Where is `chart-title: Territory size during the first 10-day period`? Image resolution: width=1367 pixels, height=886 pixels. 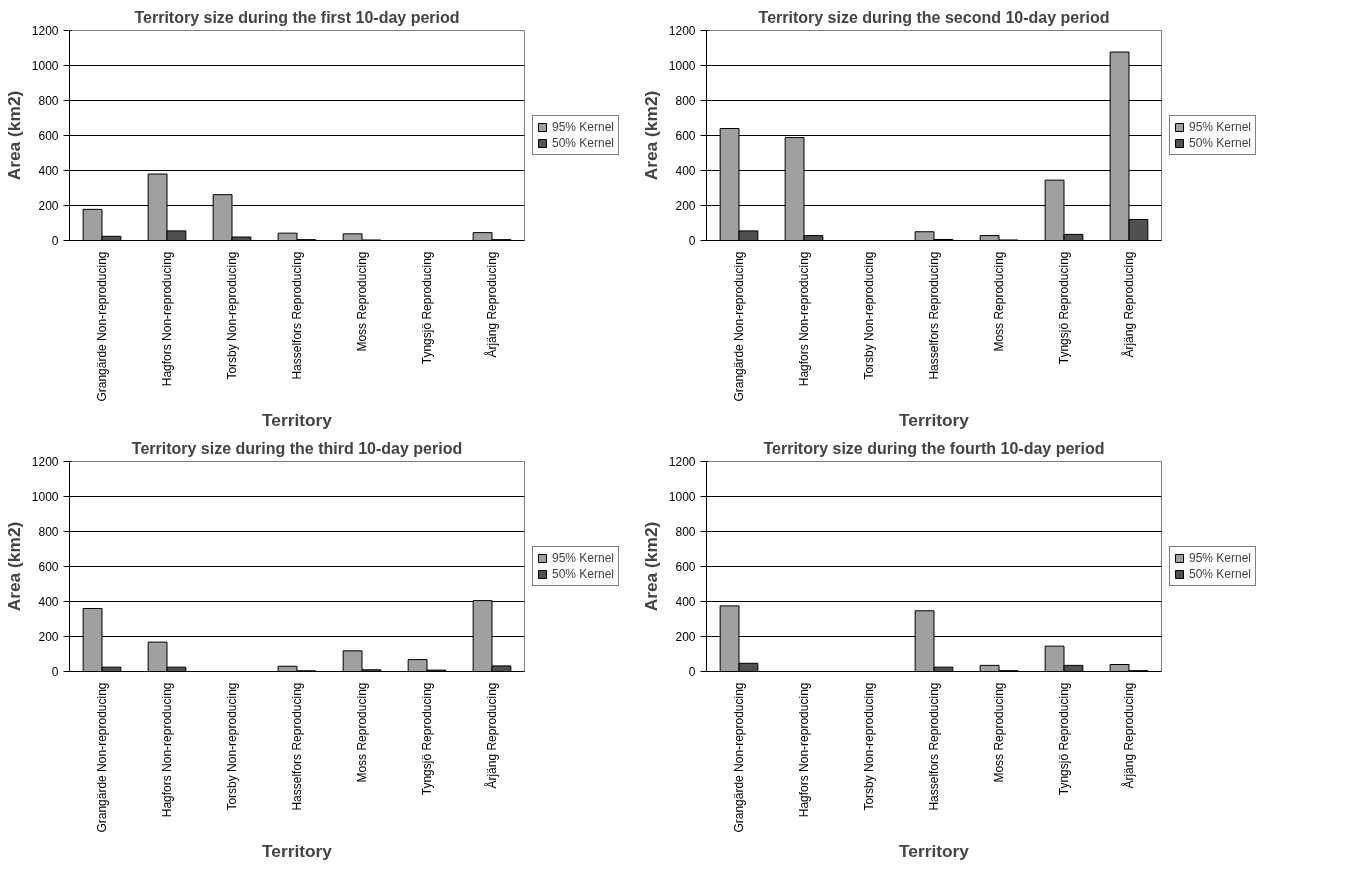
chart-title: Territory size during the first 10-day period is located at coordinates (297, 17).